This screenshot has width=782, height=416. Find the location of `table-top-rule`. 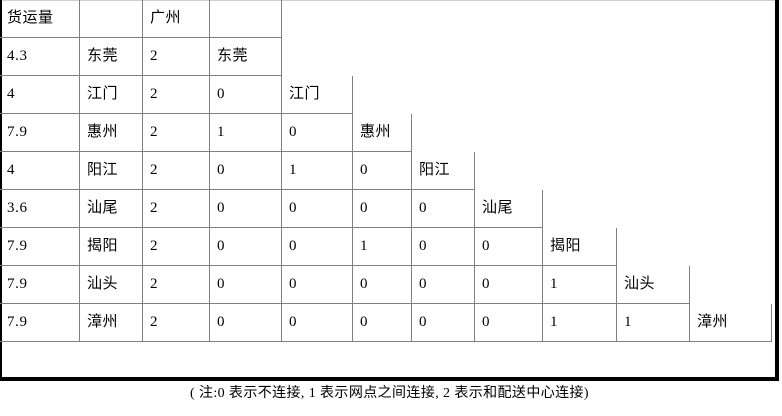

table-top-rule is located at coordinates (389, 0).